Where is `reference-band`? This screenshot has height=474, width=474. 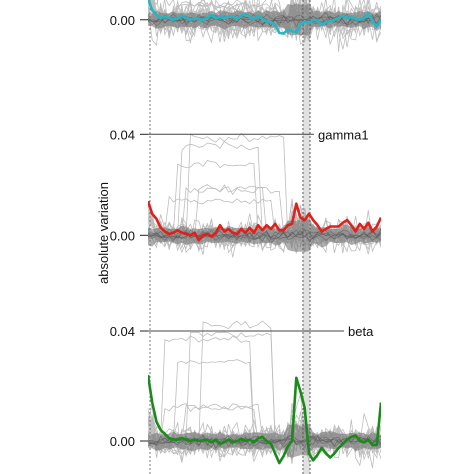 reference-band is located at coordinates (306, 237).